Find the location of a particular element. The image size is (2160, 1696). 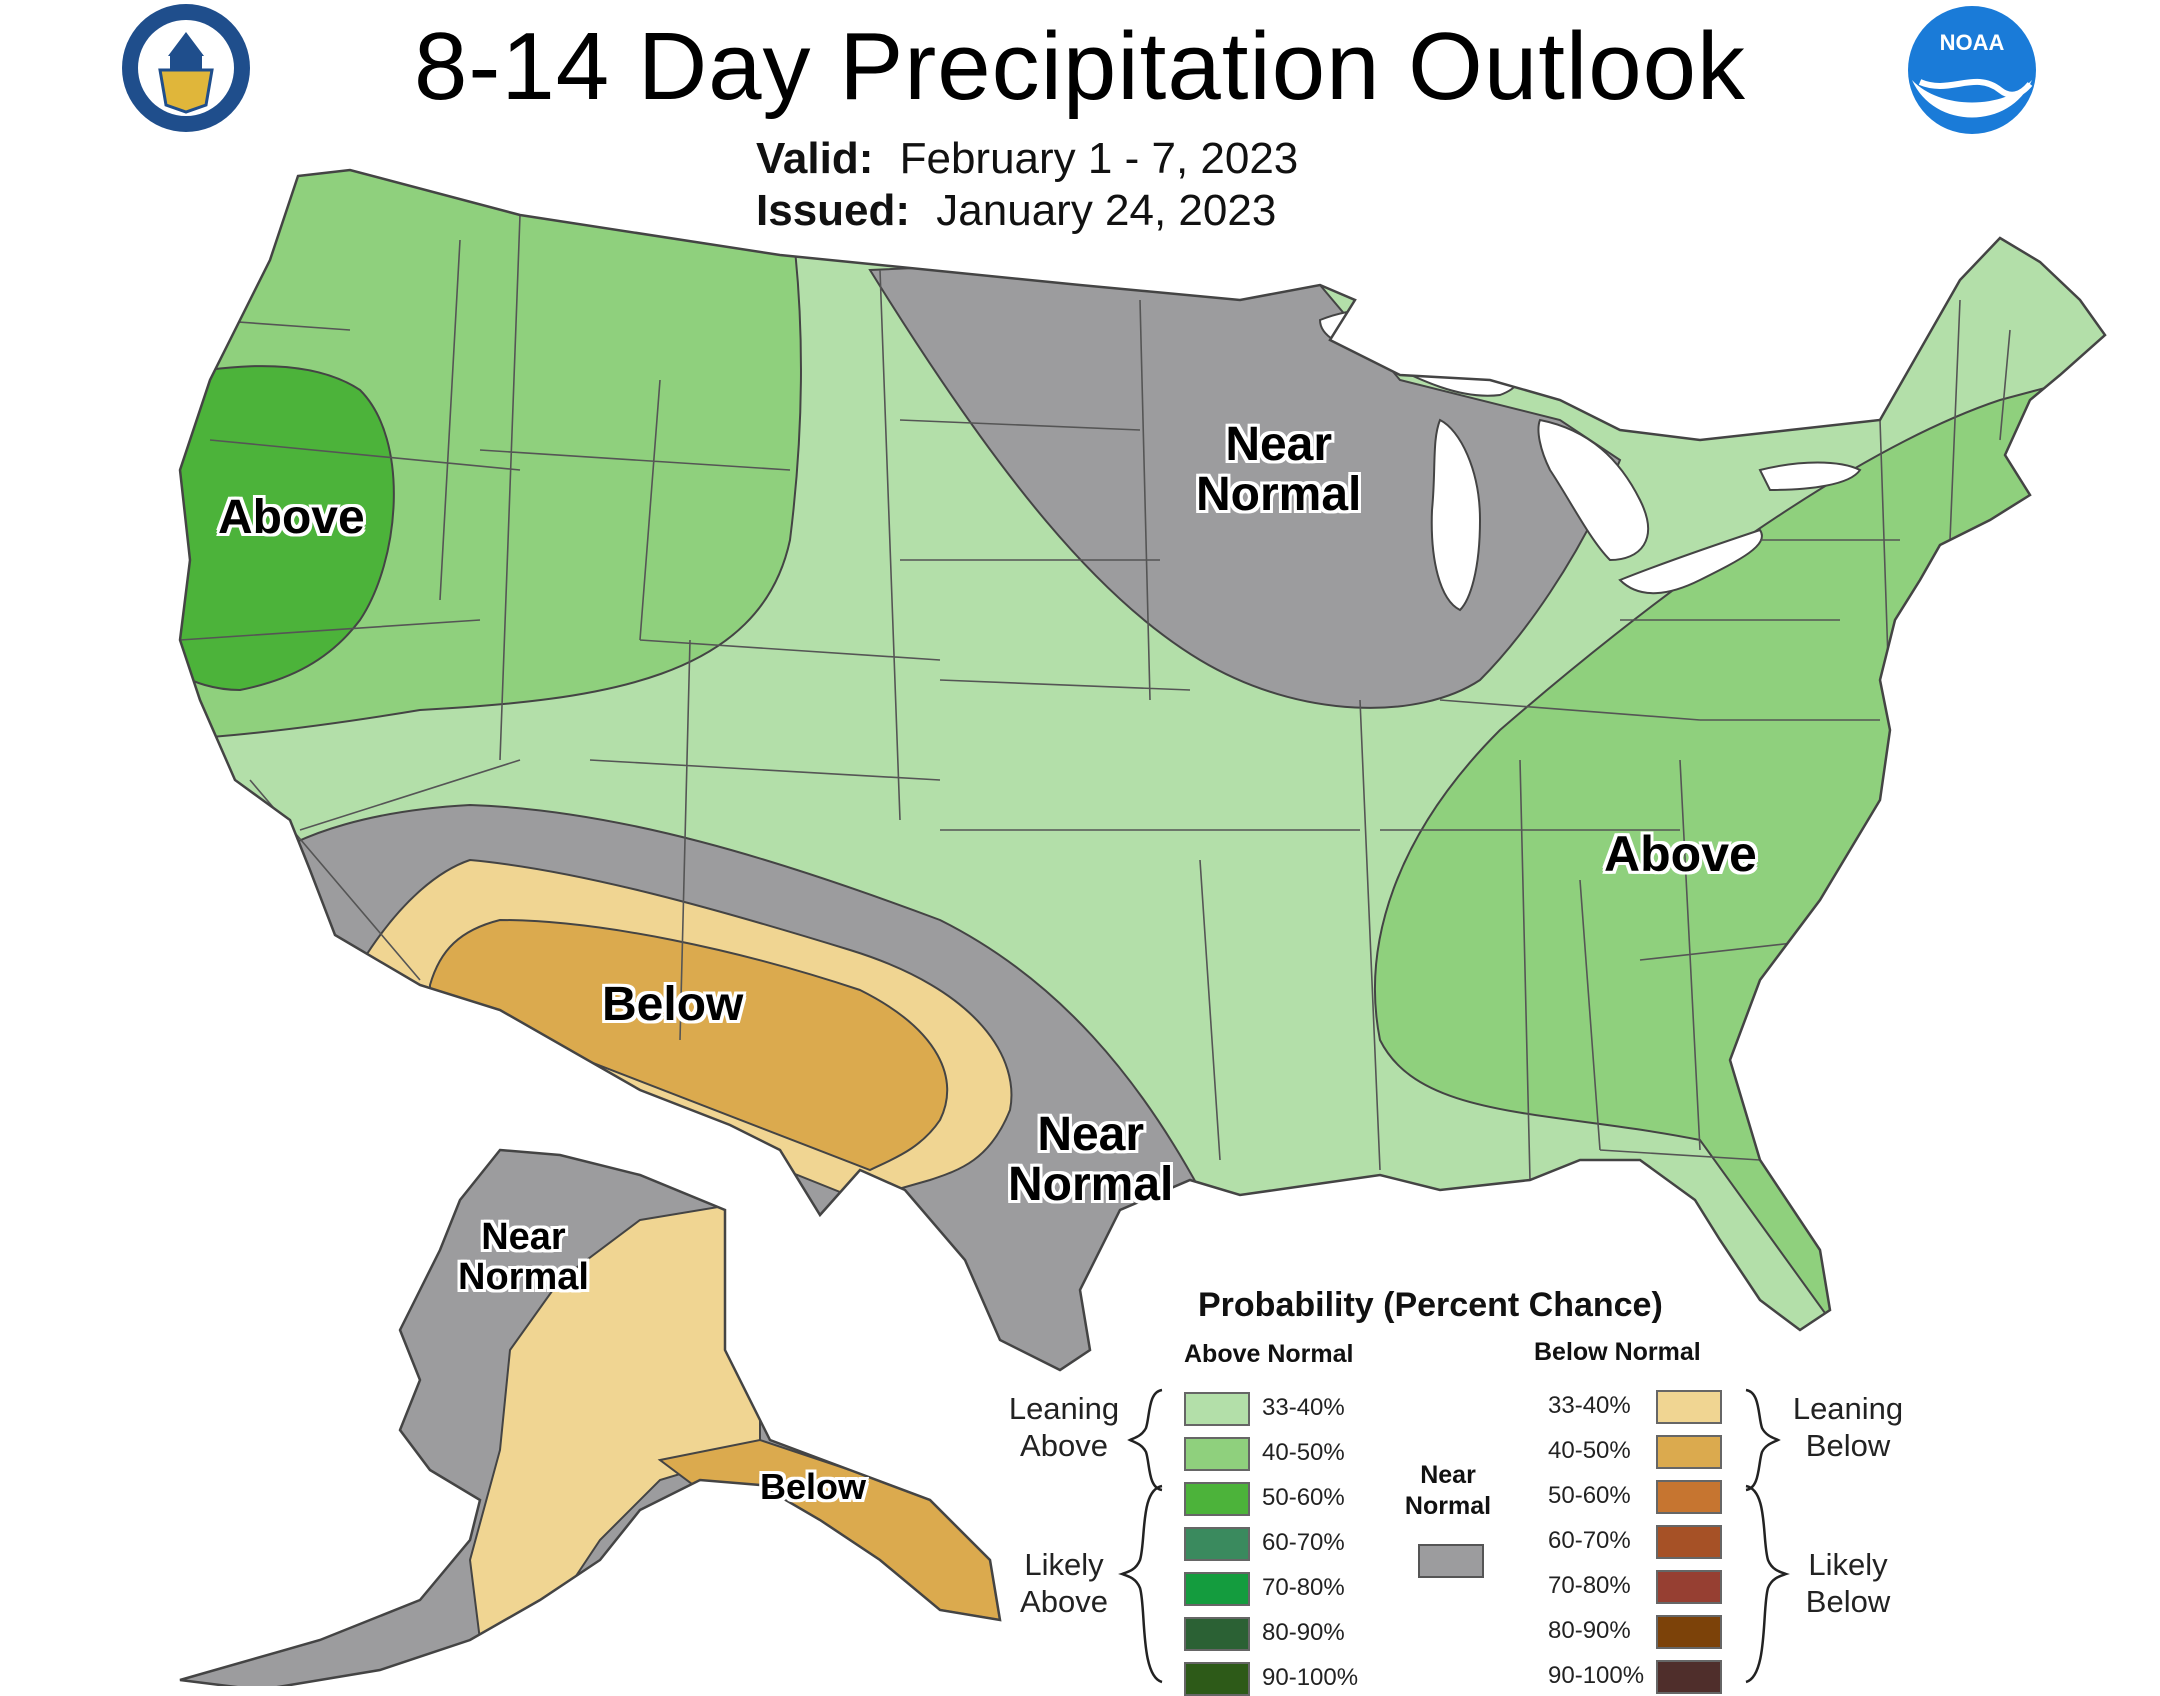

legend-above-range: 90-100% is located at coordinates (1310, 1677).